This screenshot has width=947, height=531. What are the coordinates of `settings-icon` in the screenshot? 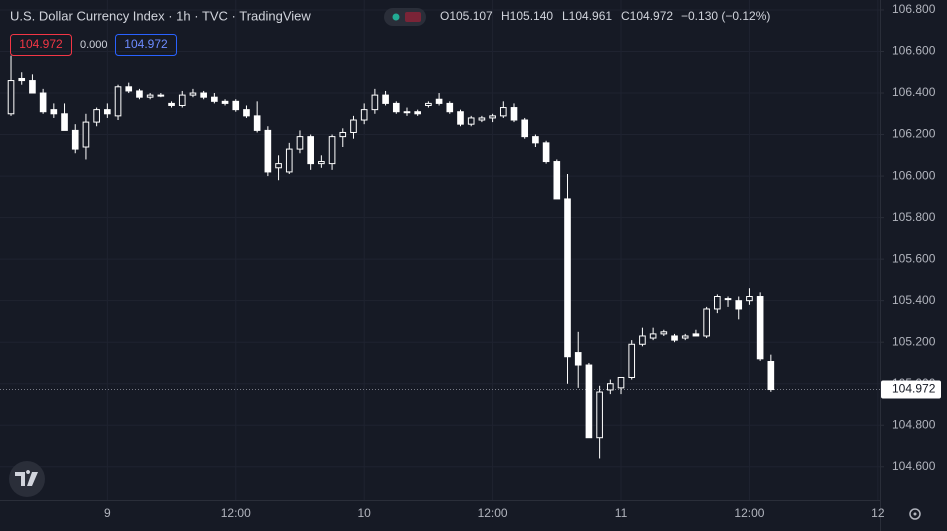 It's located at (915, 514).